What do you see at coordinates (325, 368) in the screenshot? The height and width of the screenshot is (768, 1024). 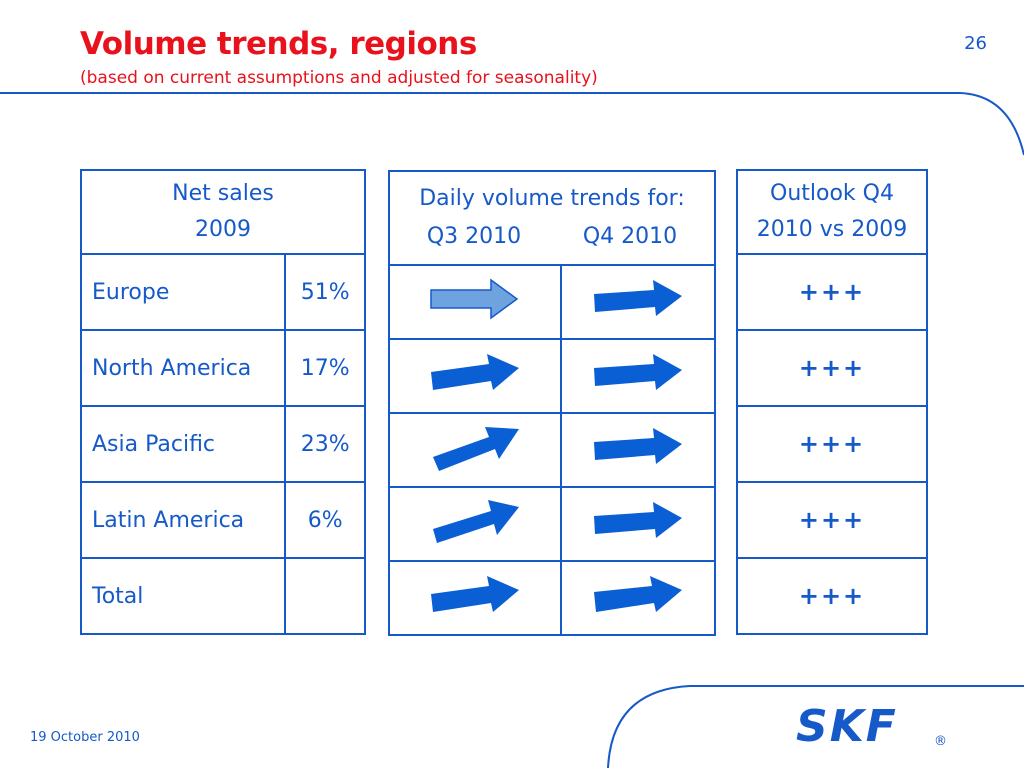 I see `sales-share: 17%` at bounding box center [325, 368].